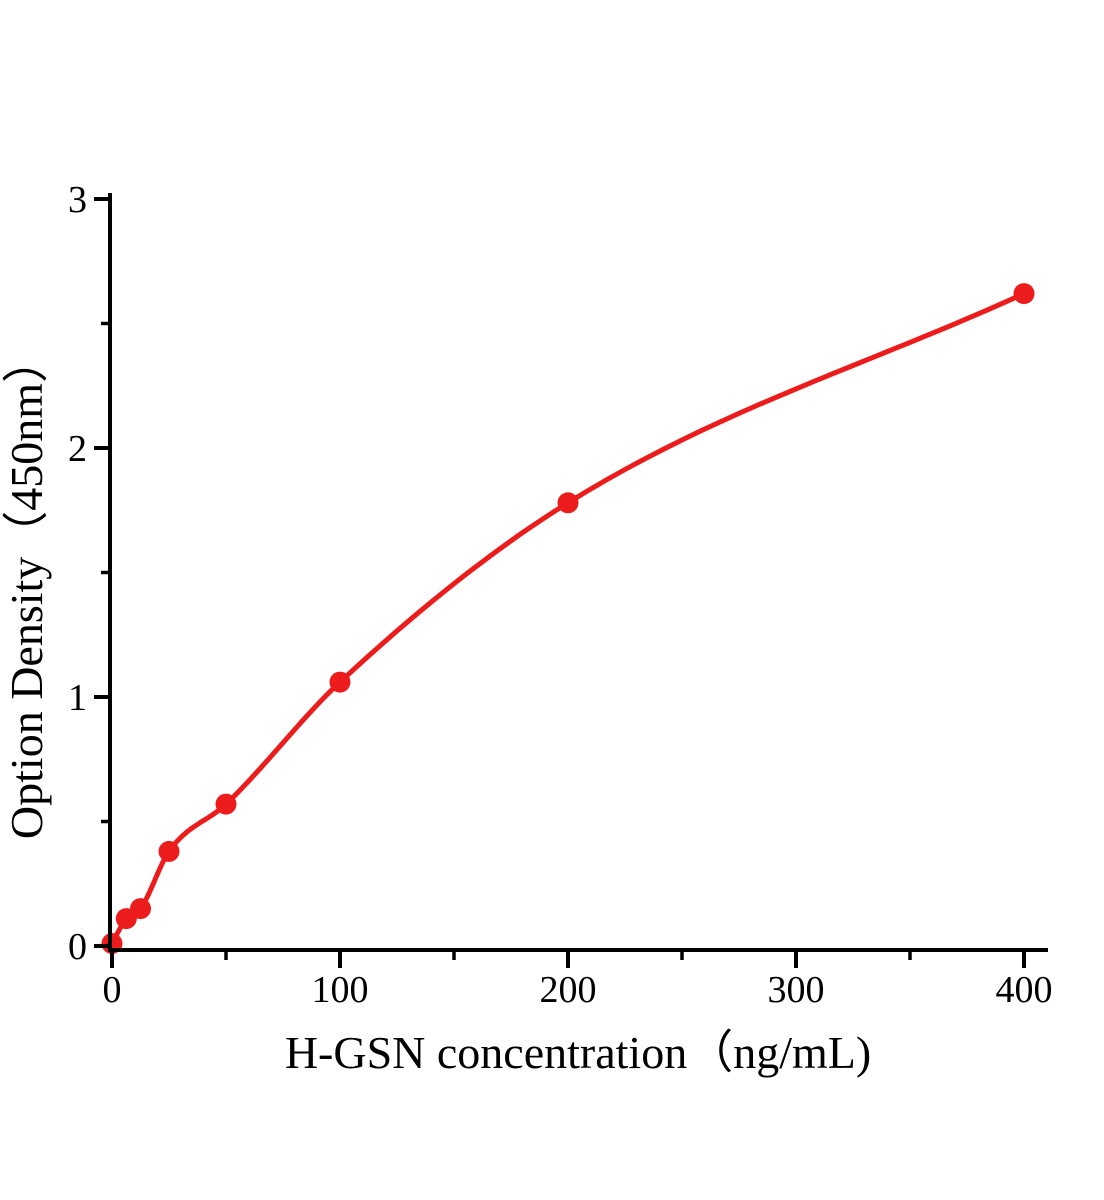 This screenshot has width=1104, height=1200. Describe the element at coordinates (77, 947) in the screenshot. I see `y-tick-label: 0` at that location.